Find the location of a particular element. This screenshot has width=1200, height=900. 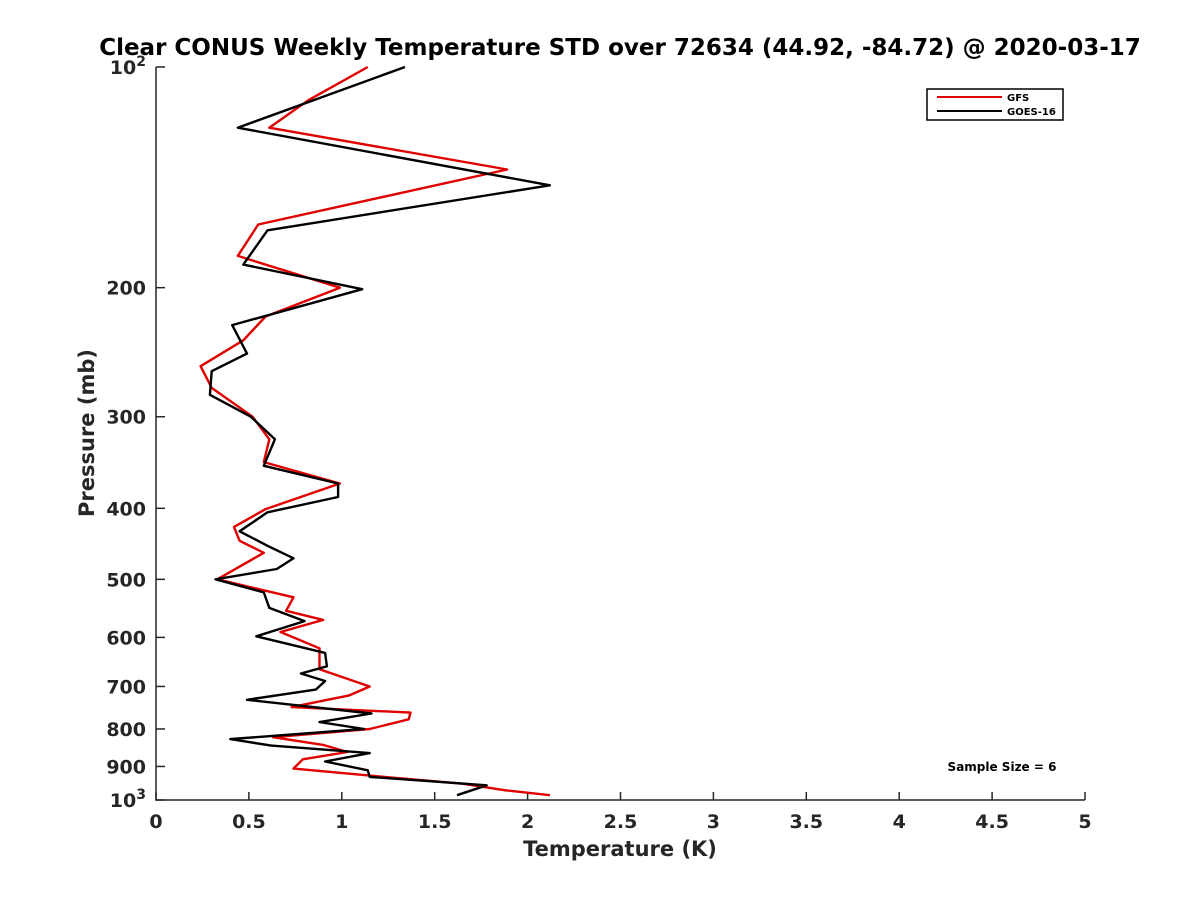

y-tick-label: 300 is located at coordinates (126, 418).